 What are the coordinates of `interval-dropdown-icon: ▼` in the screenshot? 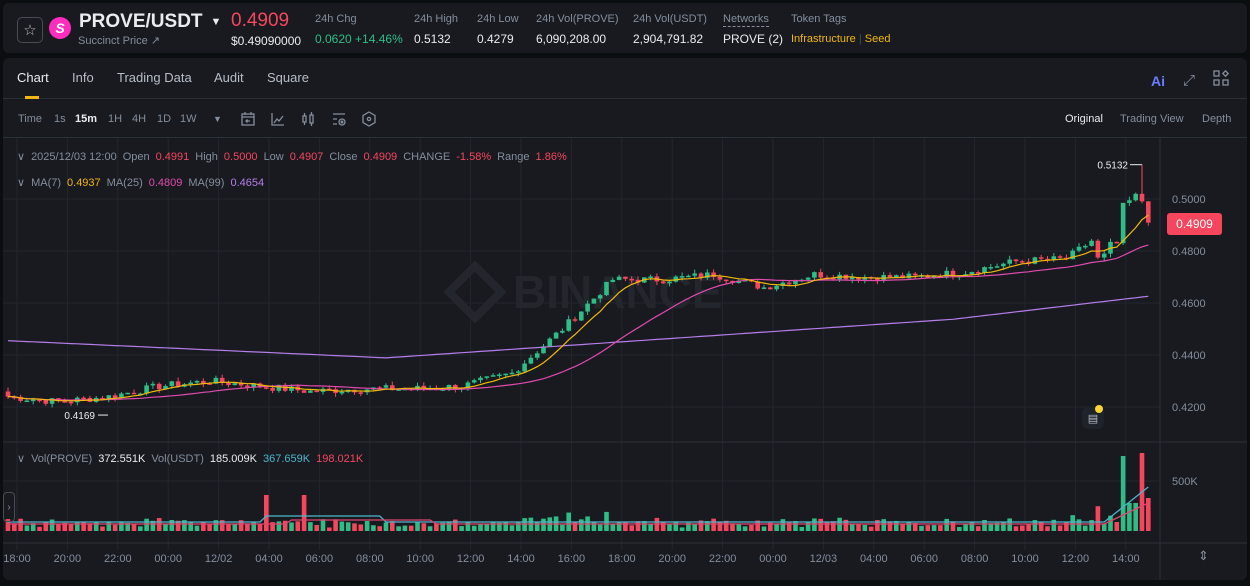 It's located at (217, 119).